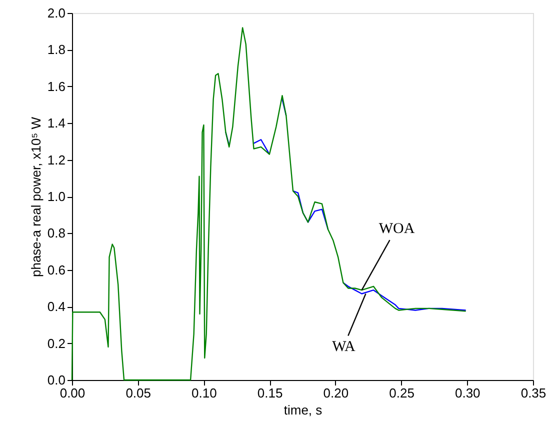 The image size is (548, 438). Describe the element at coordinates (56, 196) in the screenshot. I see `y-tick-label: 1.0` at that location.